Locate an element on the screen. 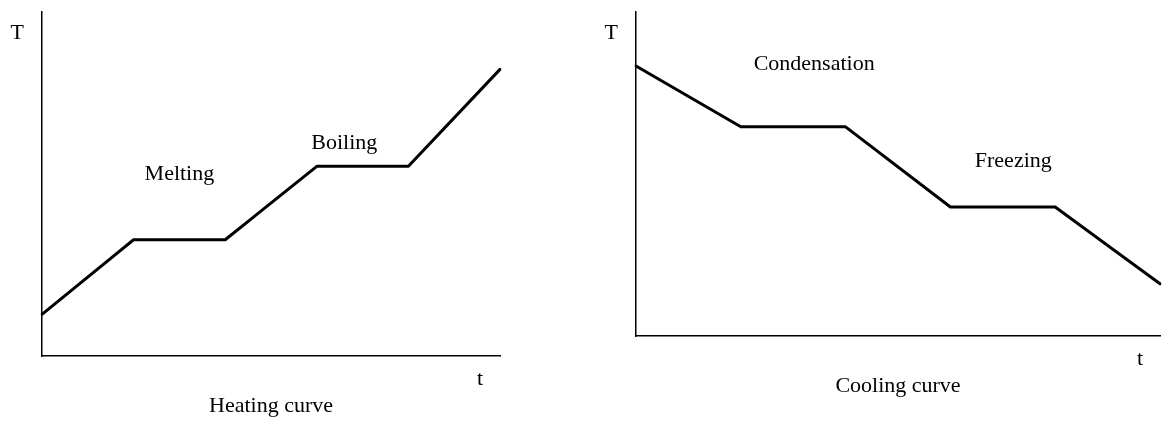  annotation: Boiling is located at coordinates (344, 141).